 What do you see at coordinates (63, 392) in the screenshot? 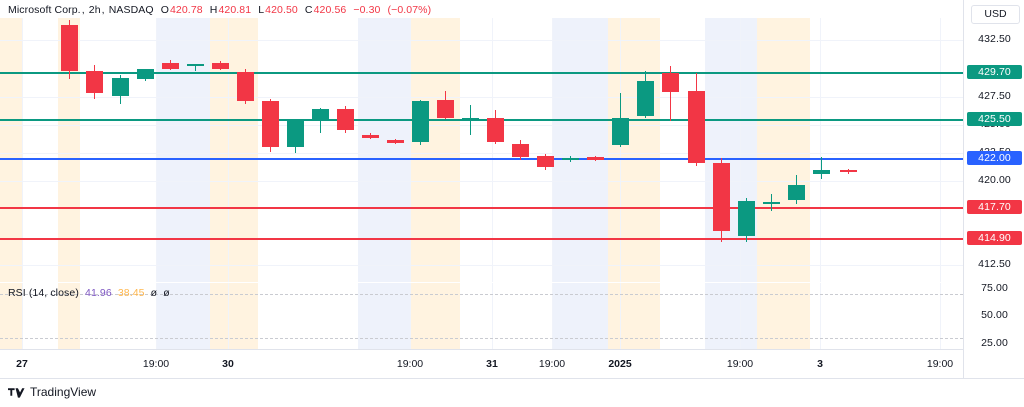
I see `tradingview-brand-text: TradingView` at bounding box center [63, 392].